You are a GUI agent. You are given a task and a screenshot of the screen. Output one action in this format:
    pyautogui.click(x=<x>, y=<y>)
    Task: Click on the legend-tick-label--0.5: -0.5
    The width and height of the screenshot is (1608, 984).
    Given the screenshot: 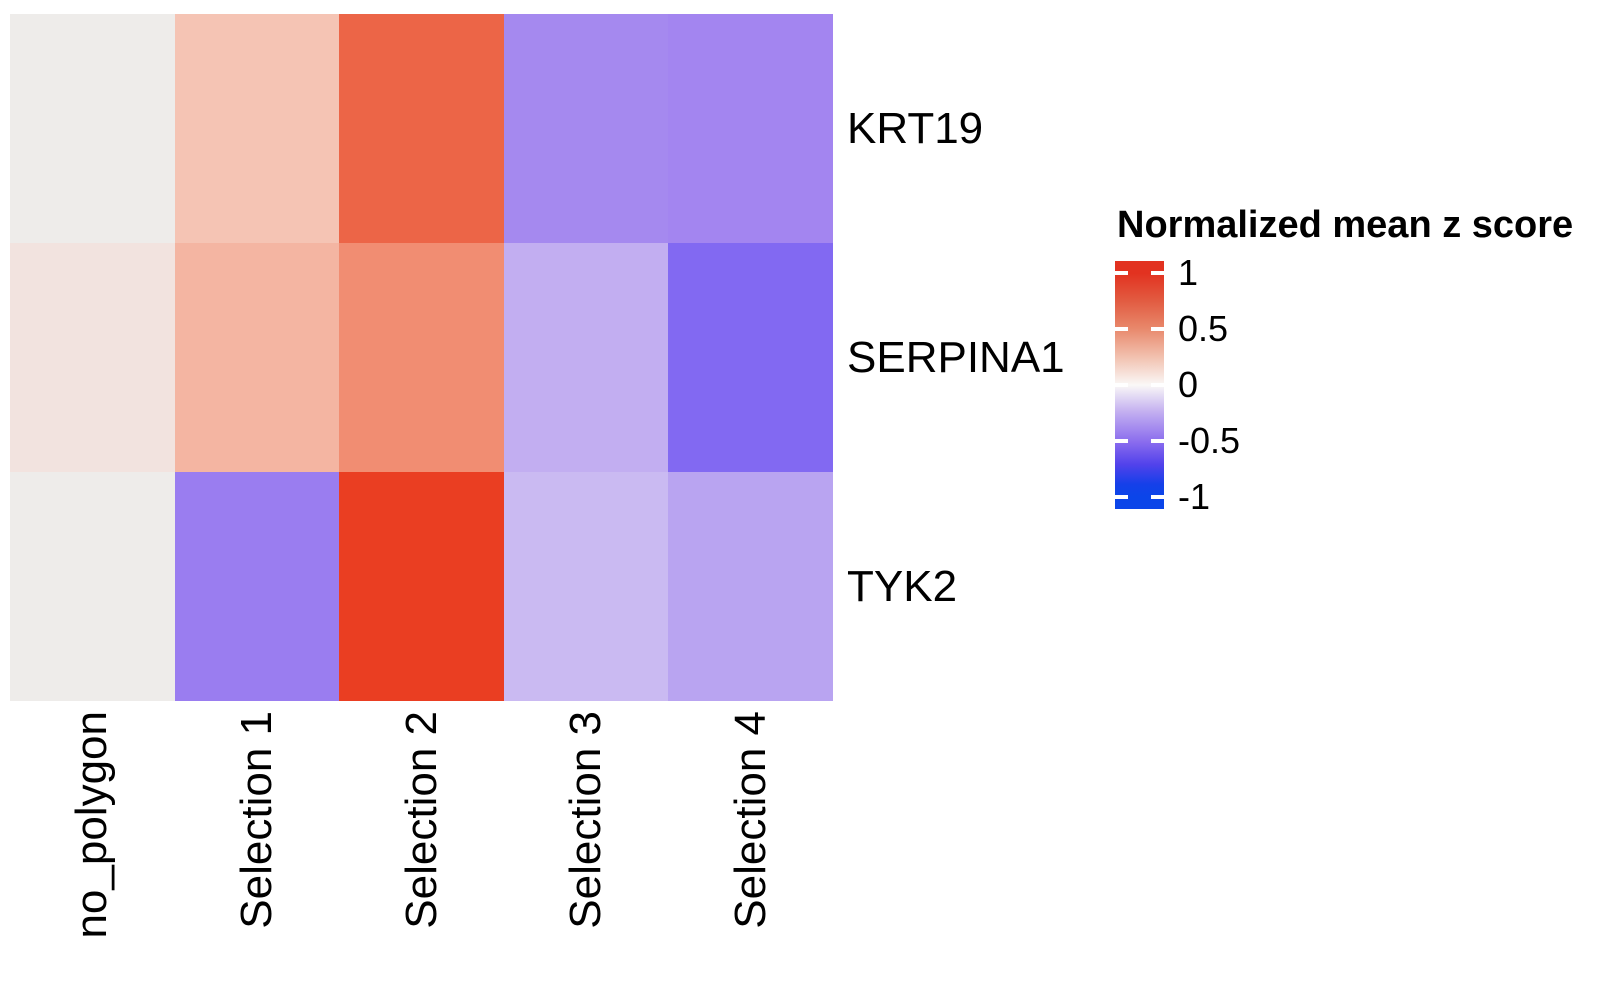 What is the action you would take?
    pyautogui.click(x=1209, y=441)
    